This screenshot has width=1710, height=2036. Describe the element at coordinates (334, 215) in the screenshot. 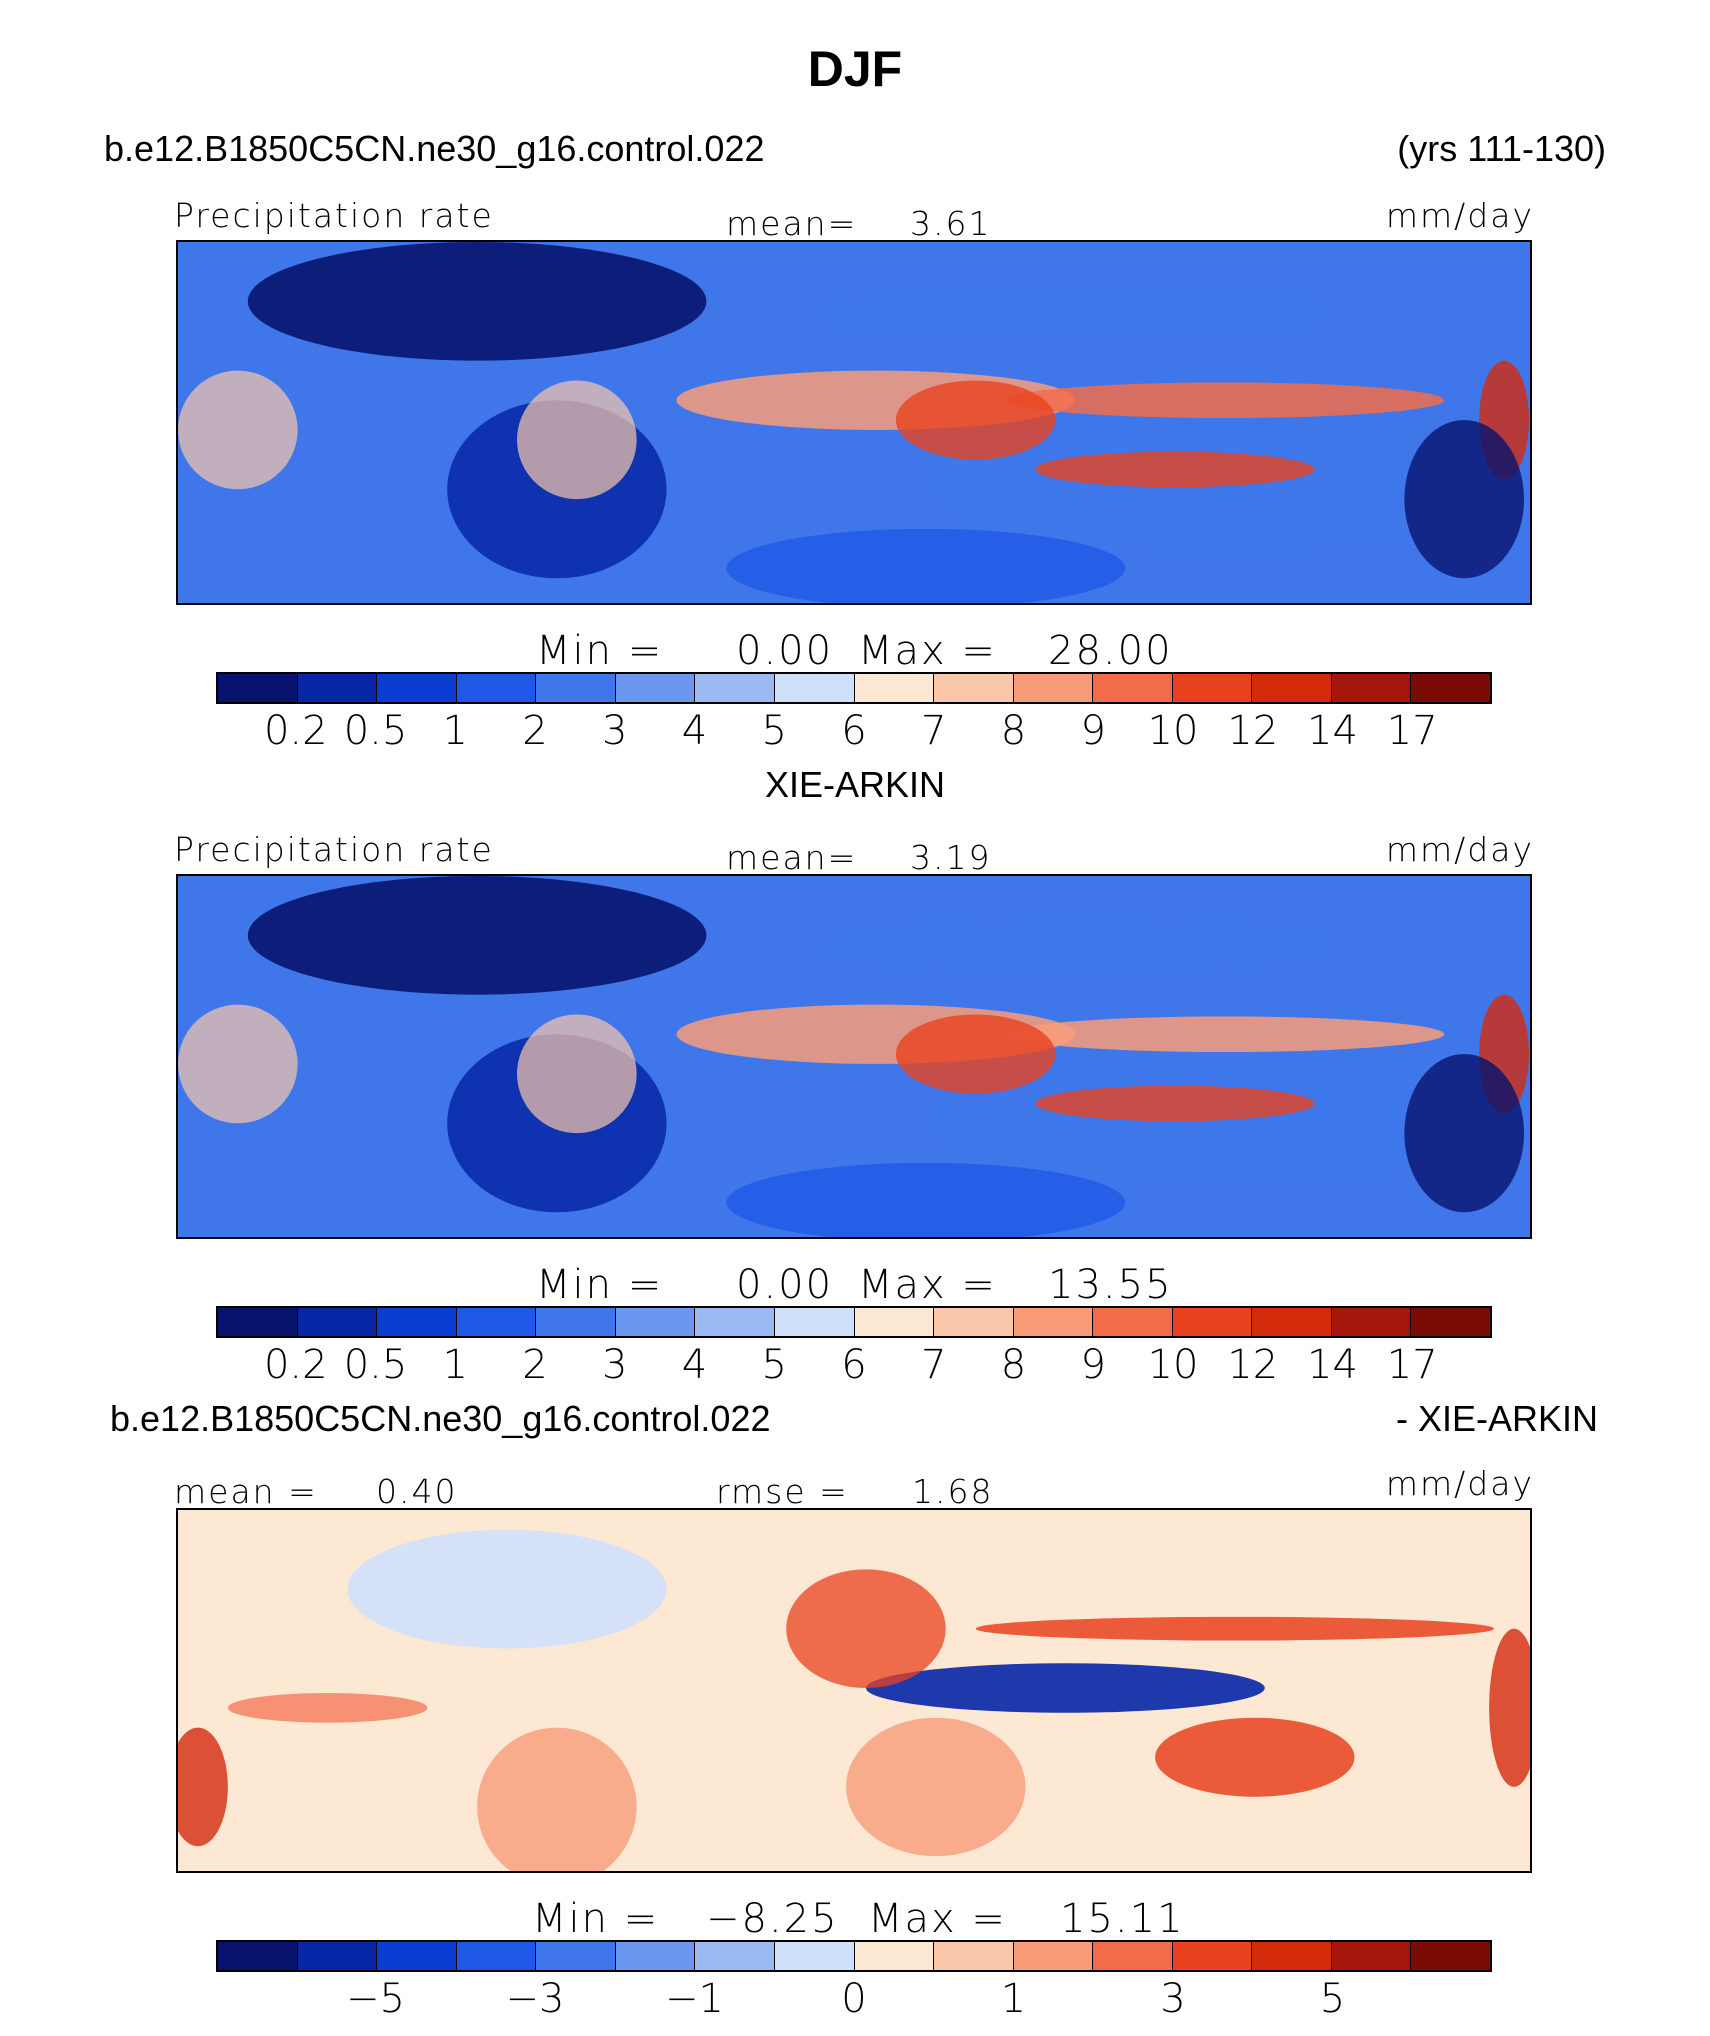

I see `panel1-variable-label: Precipitation rate` at that location.